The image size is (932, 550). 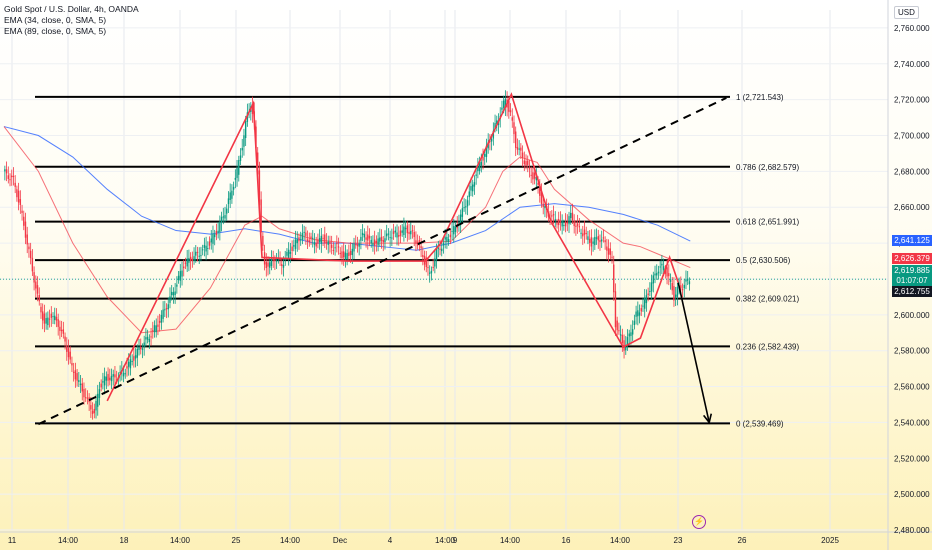 What do you see at coordinates (55, 20) in the screenshot?
I see `ema34-legend: EMA (34, close, 0, SMA, 5)` at bounding box center [55, 20].